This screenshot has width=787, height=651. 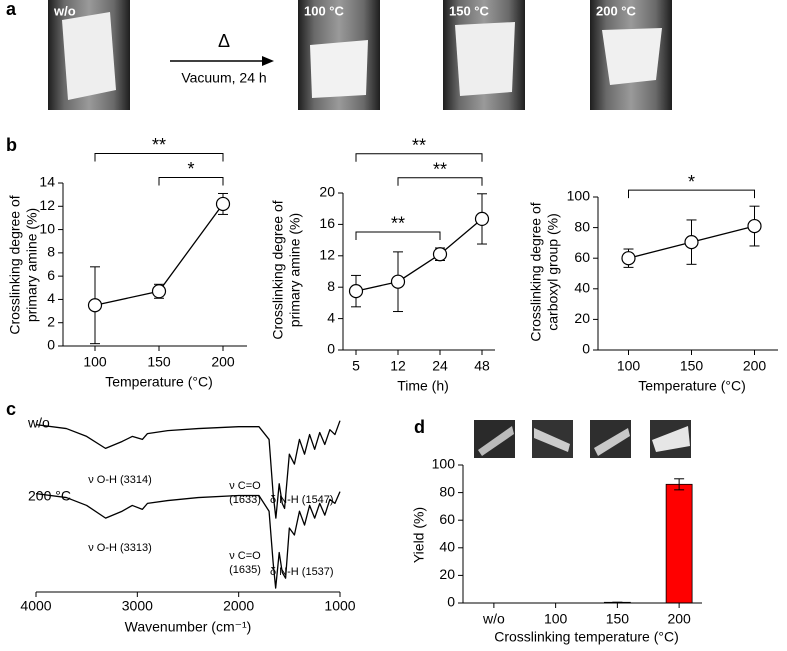 I want to click on x-tick-label: 1000, so click(x=339, y=606).